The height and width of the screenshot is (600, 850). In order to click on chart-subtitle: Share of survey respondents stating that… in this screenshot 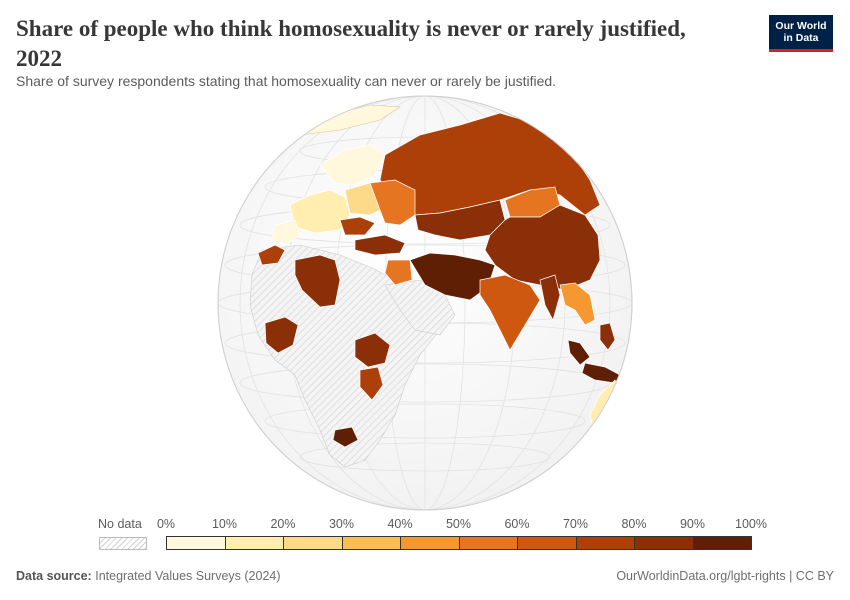, I will do `click(286, 81)`.